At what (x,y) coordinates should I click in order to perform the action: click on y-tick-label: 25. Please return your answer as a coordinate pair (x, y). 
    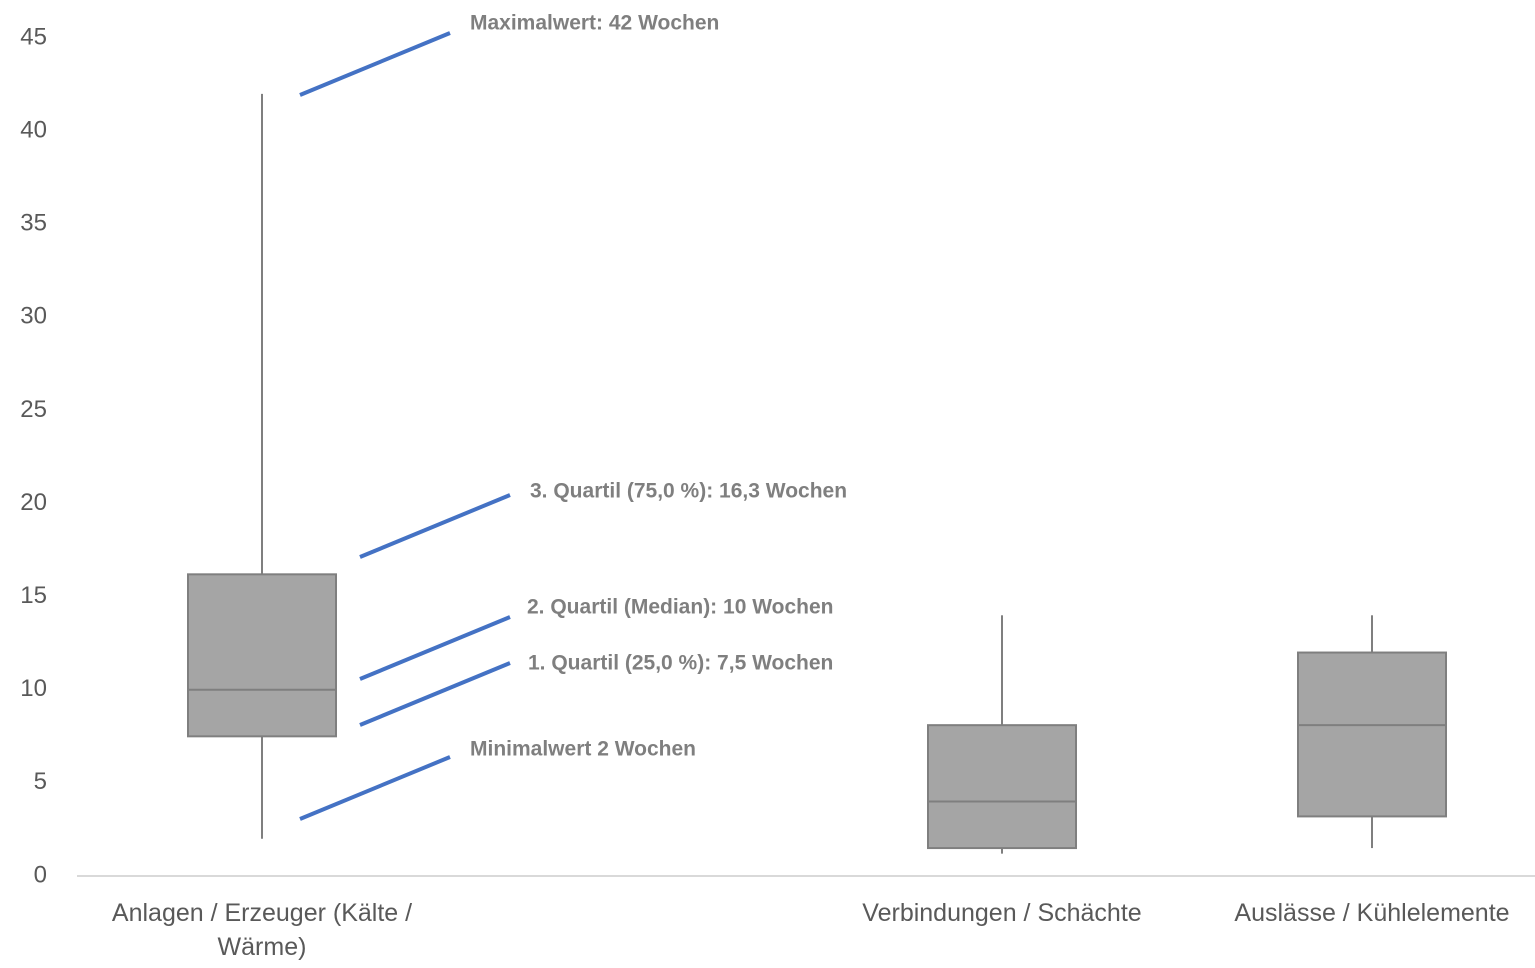
    Looking at the image, I should click on (33, 409).